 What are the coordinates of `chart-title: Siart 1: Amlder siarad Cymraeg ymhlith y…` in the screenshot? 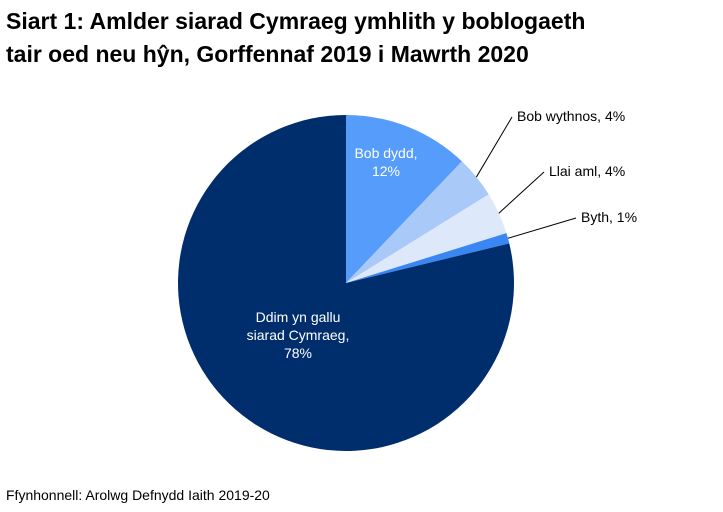 It's located at (295, 21).